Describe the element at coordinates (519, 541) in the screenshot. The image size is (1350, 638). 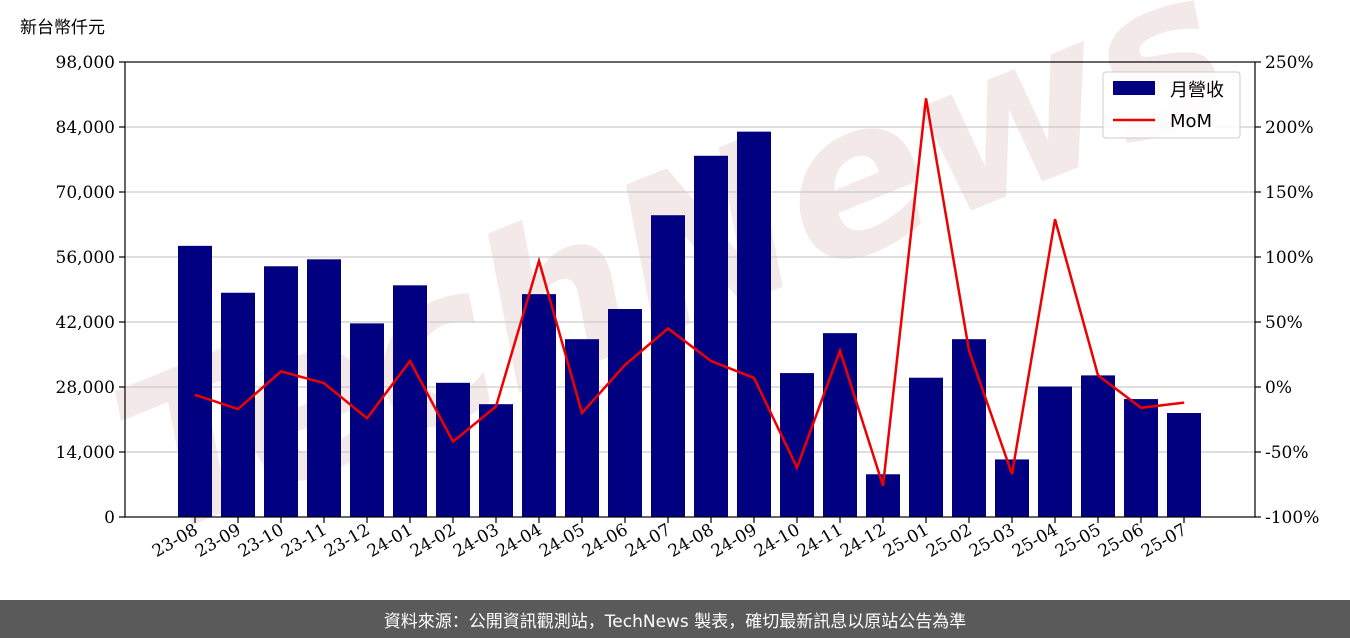
I see `x-tick-label: 24-04` at that location.